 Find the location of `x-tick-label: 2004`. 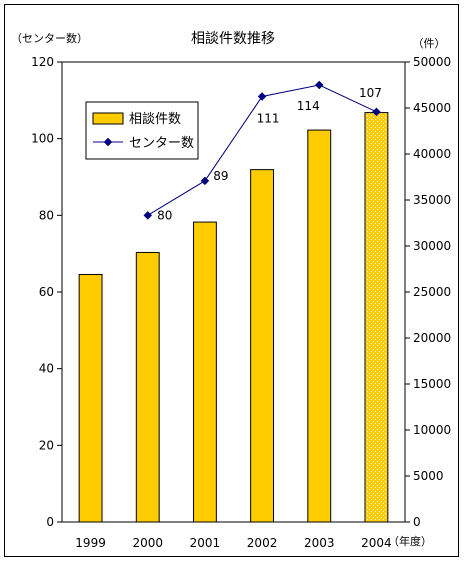

x-tick-label: 2004 is located at coordinates (376, 543).